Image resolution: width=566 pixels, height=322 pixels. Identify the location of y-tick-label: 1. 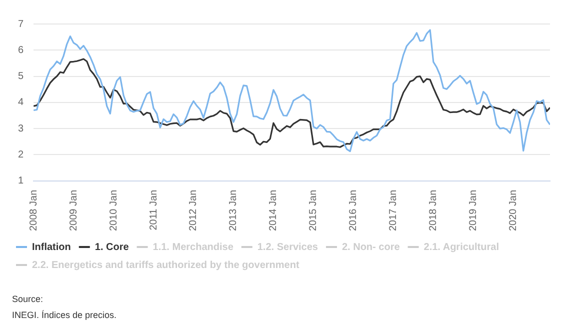
(21, 181).